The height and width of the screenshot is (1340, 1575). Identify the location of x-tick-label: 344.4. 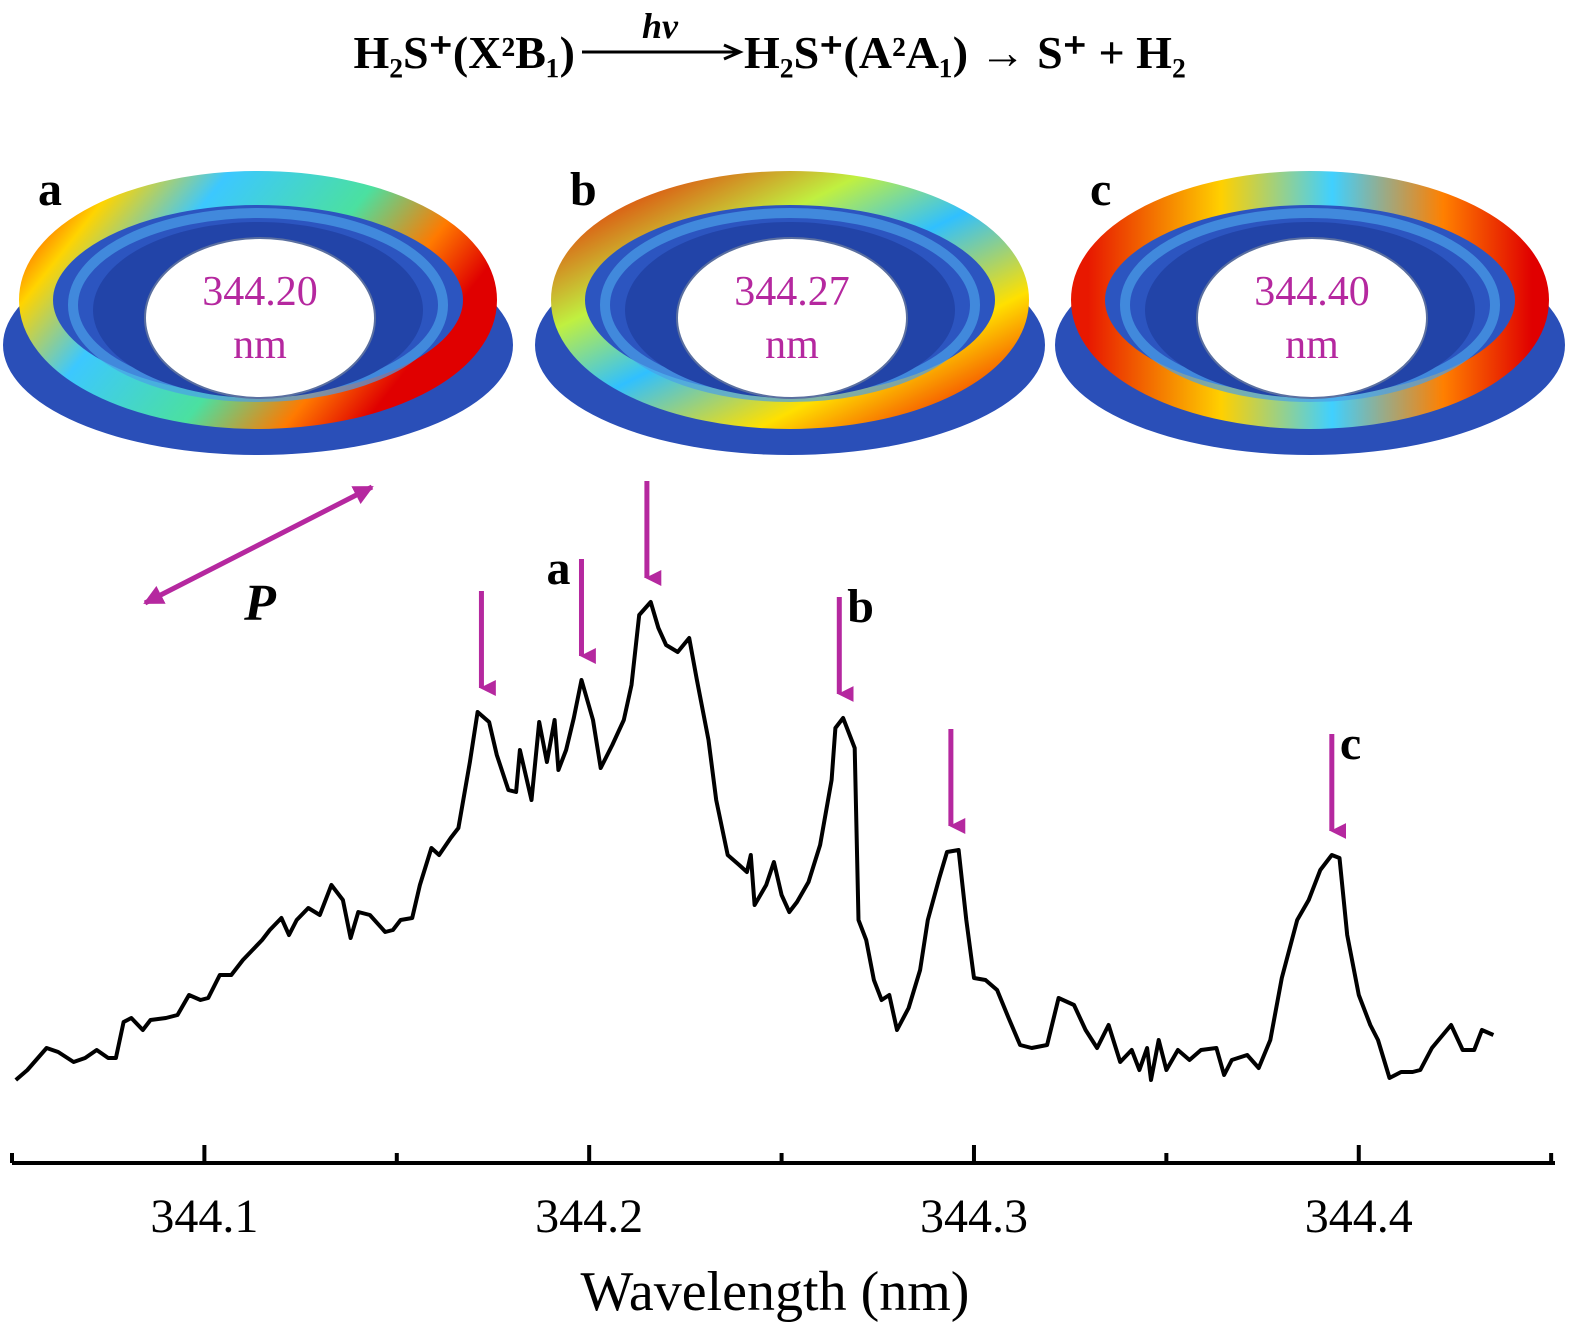
(1359, 1216).